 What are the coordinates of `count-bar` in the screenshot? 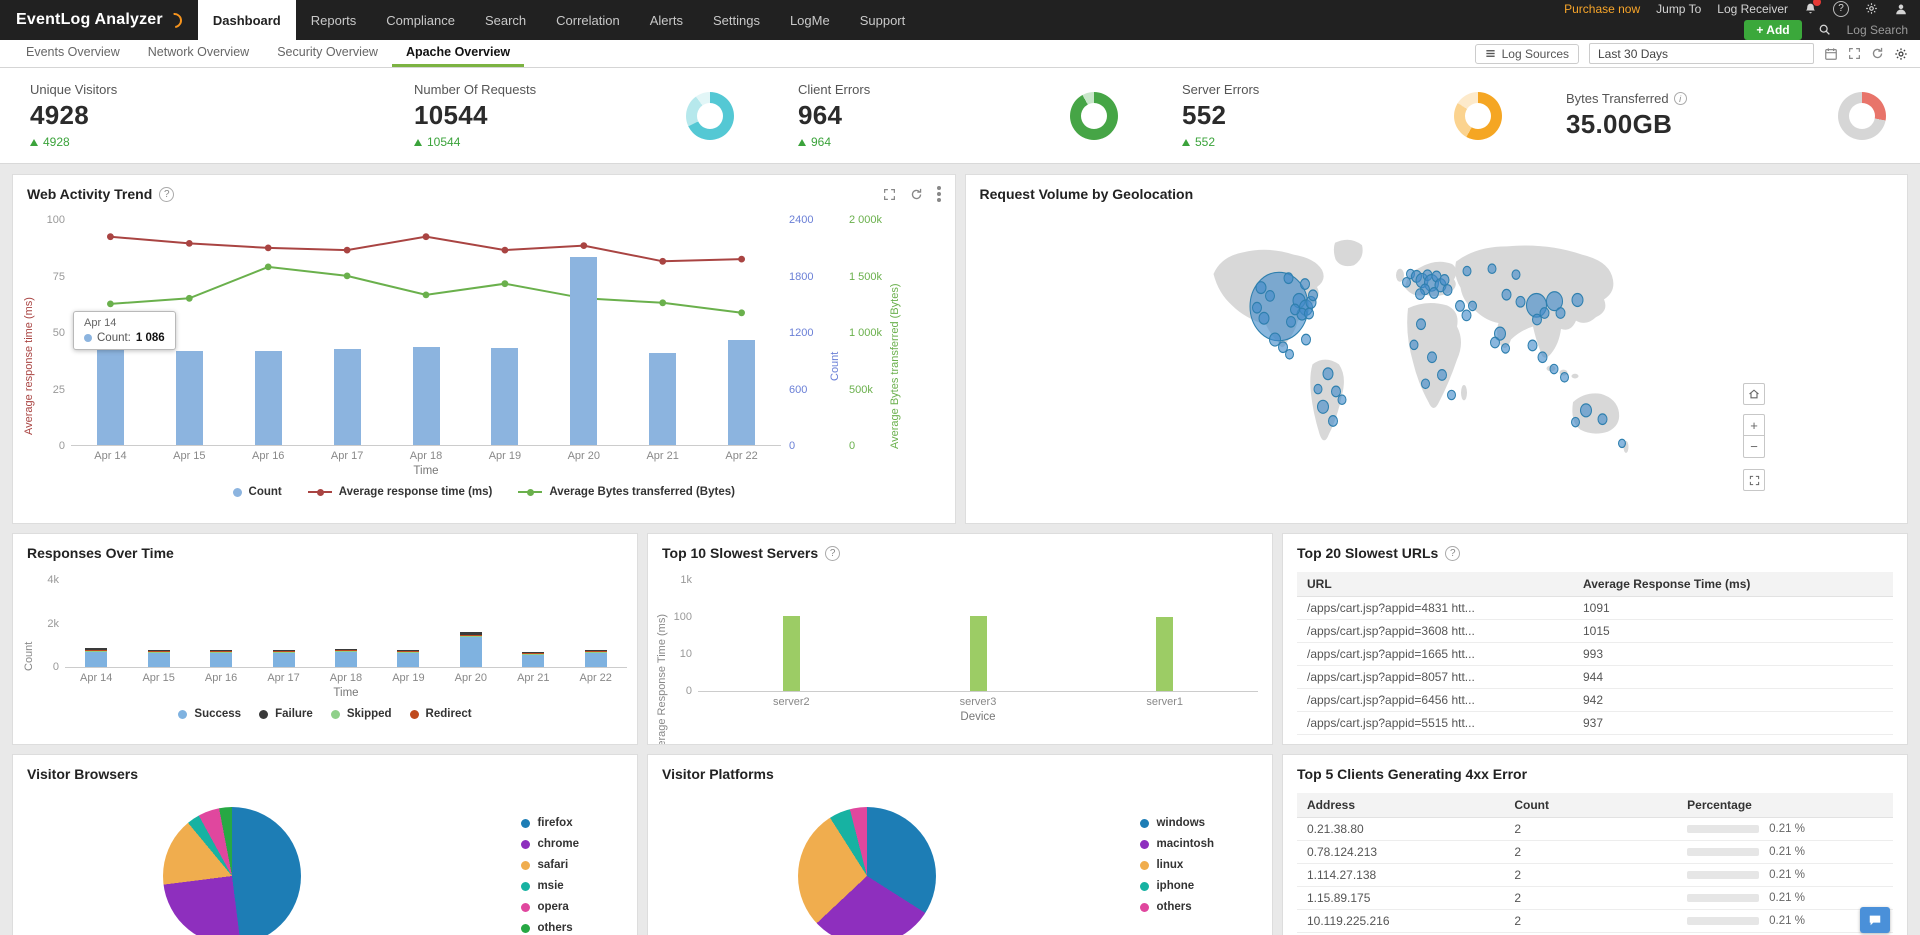 It's located at (189, 397).